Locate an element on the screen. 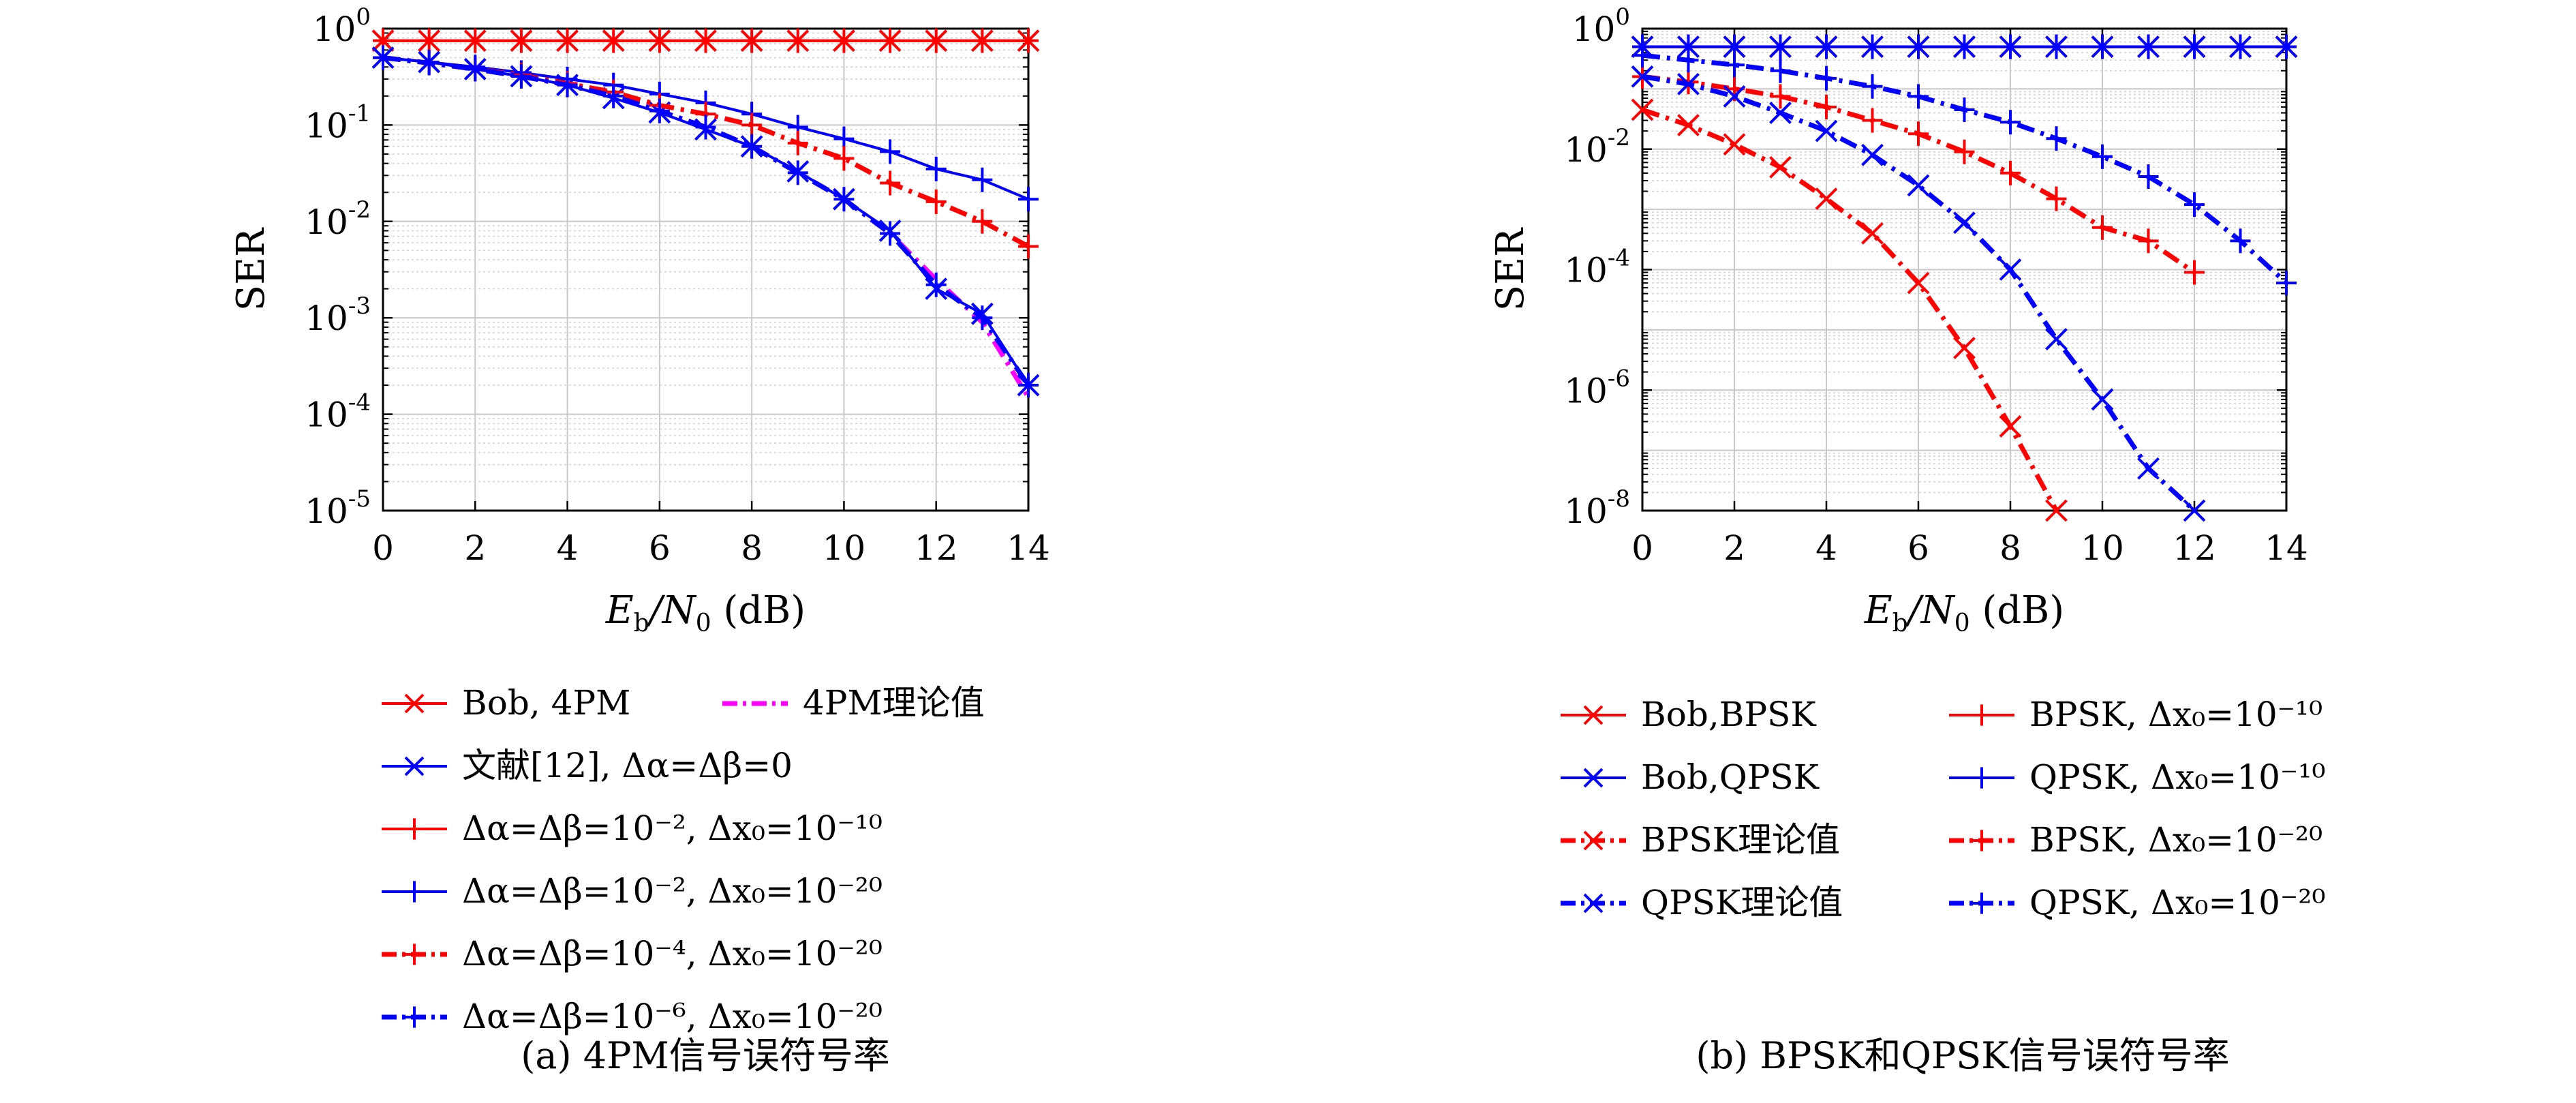 Image resolution: width=2576 pixels, height=1103 pixels. x-tick-label: 6 is located at coordinates (660, 548).